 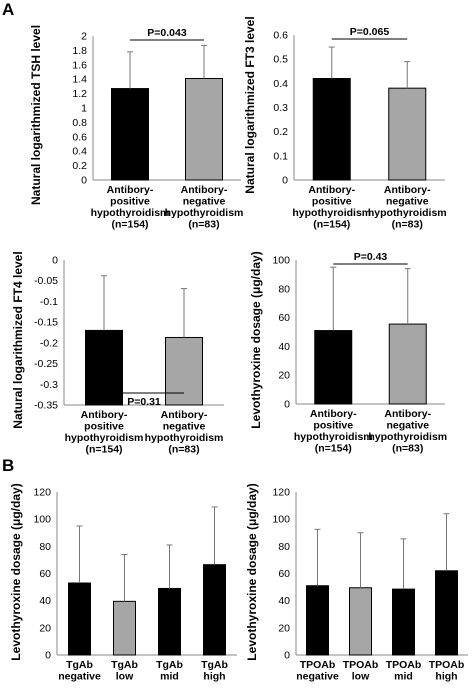 What do you see at coordinates (79, 94) in the screenshot?
I see `y-tick-label: 1.2` at bounding box center [79, 94].